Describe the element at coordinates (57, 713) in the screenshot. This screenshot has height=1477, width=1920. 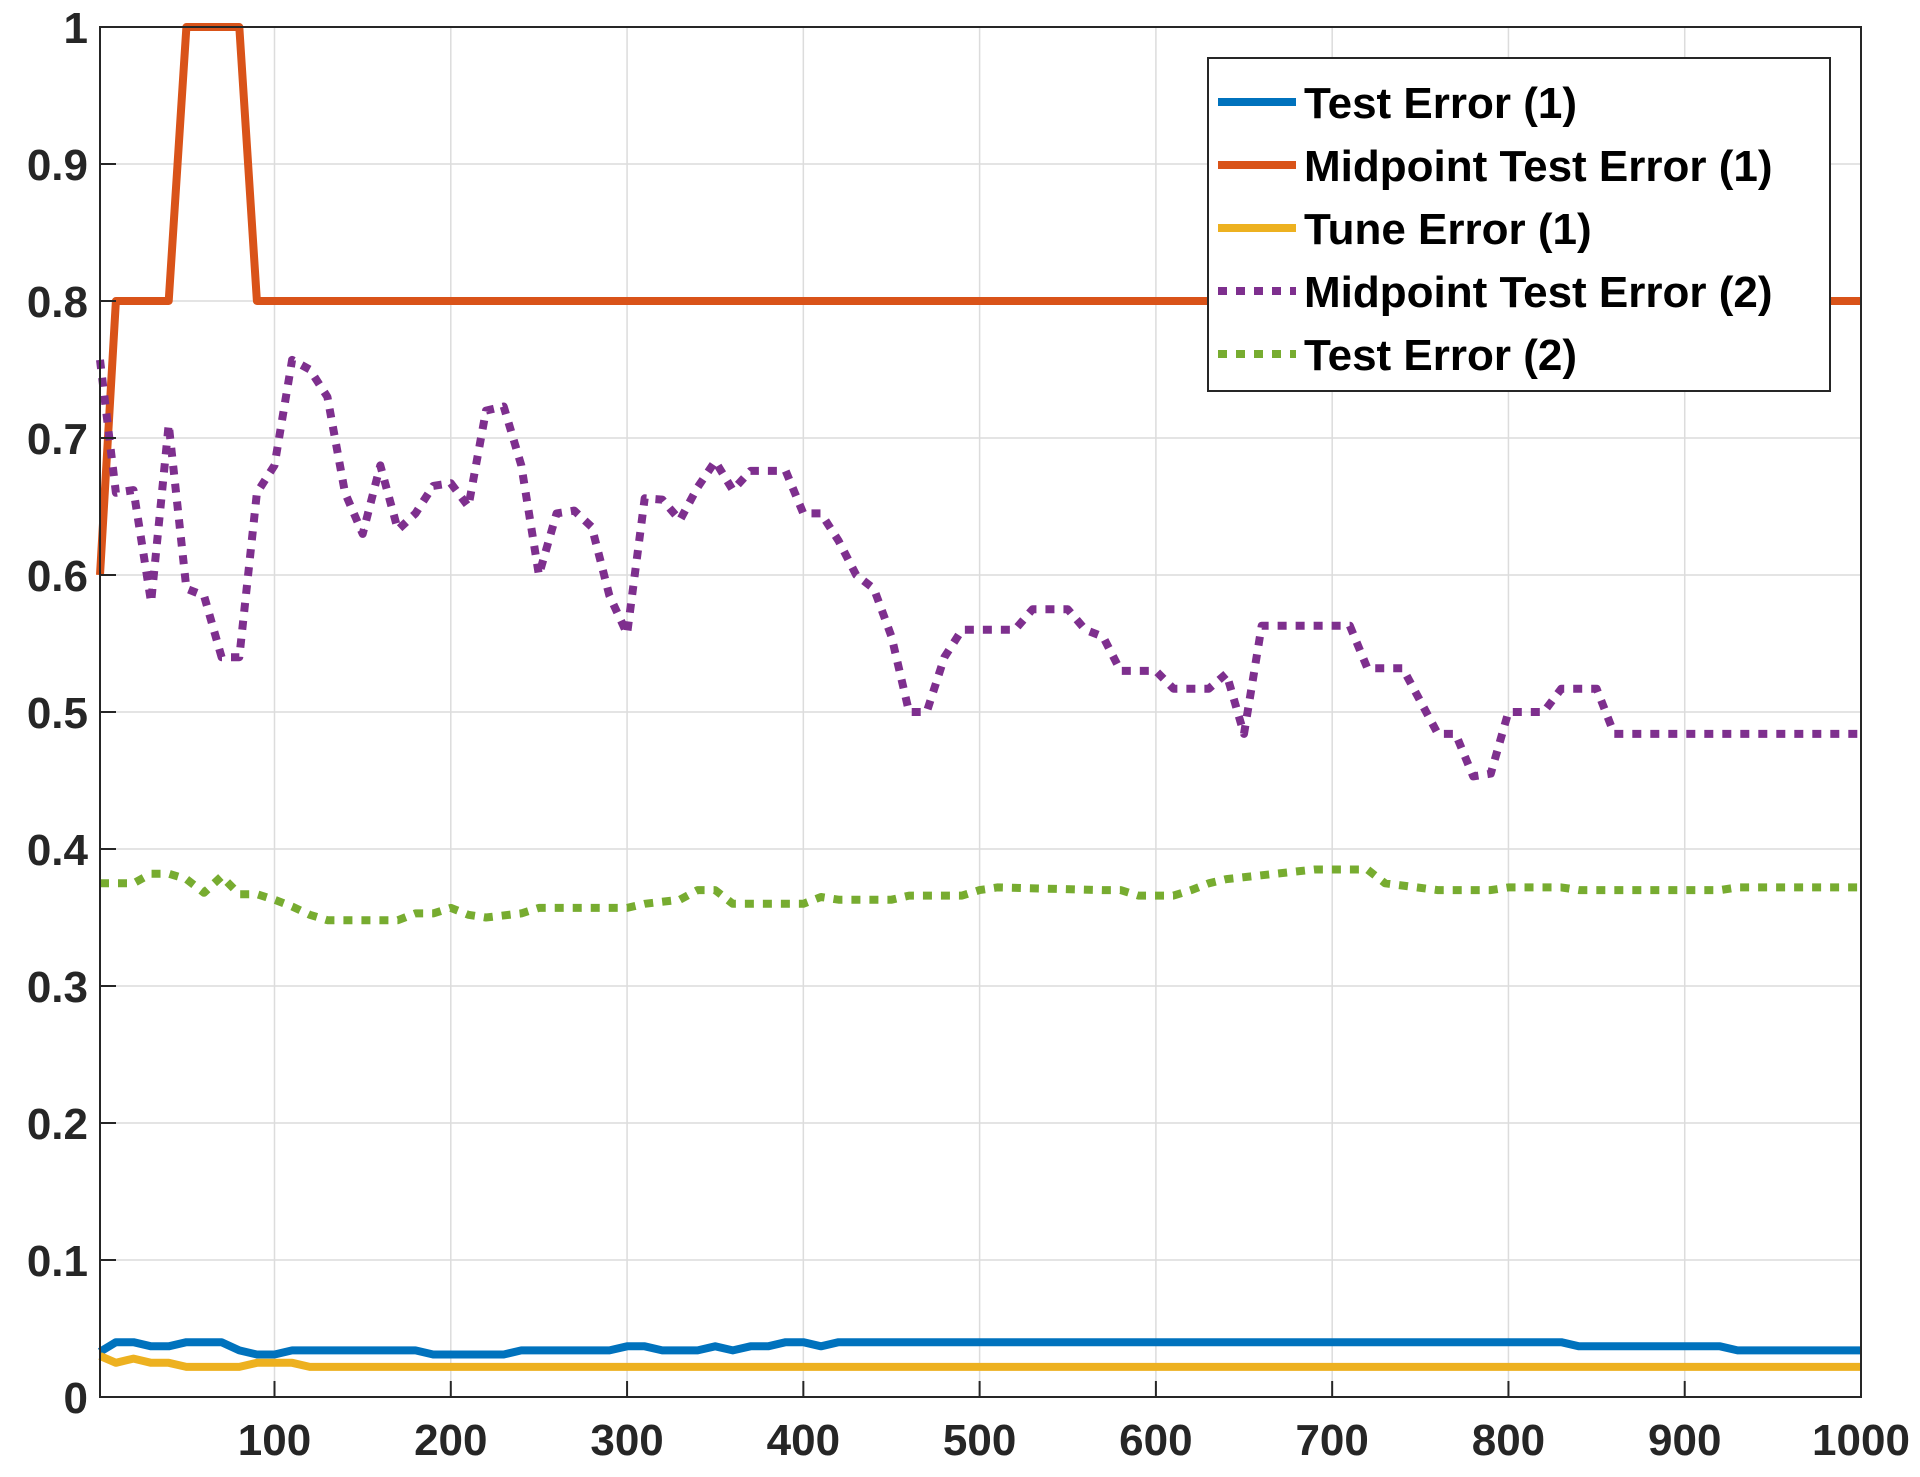
I see `y-tick-label: 0.5` at that location.